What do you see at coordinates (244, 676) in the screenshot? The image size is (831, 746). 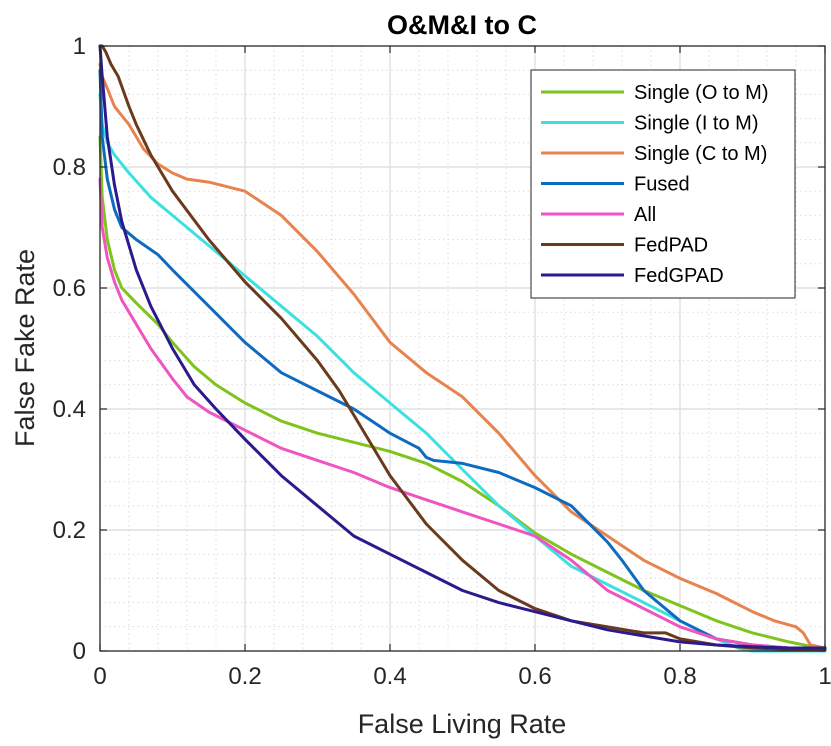 I see `x-tick-label: 0.2` at bounding box center [244, 676].